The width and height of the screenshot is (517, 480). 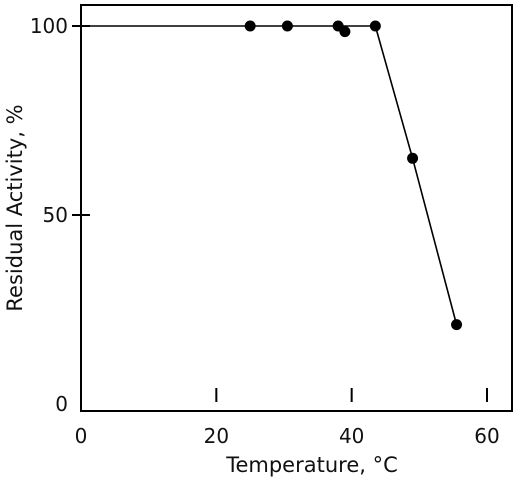 I want to click on x-tick-label-40: 40, so click(x=351, y=436).